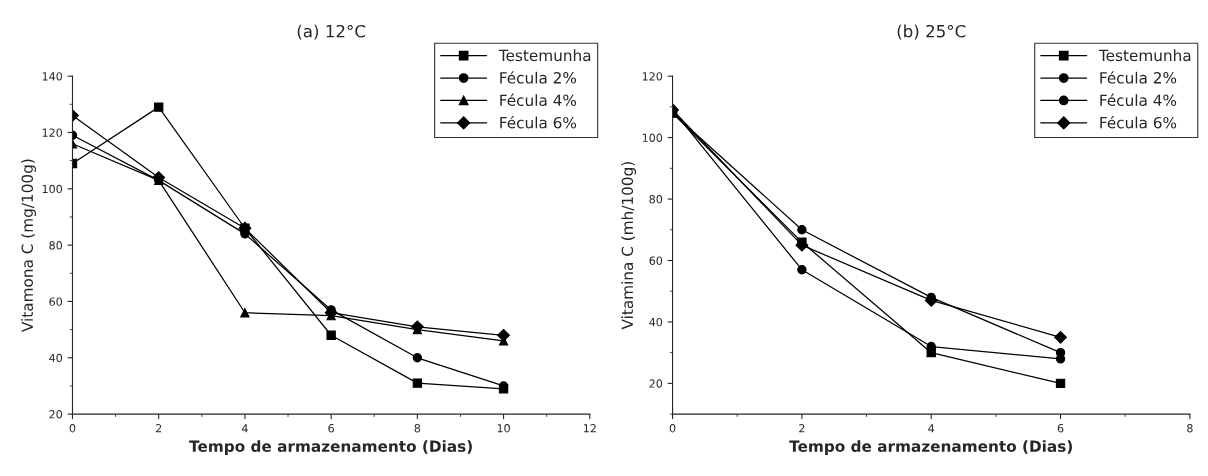 The image size is (1208, 476). Describe the element at coordinates (589, 428) in the screenshot. I see `x-tick-label: 12` at that location.